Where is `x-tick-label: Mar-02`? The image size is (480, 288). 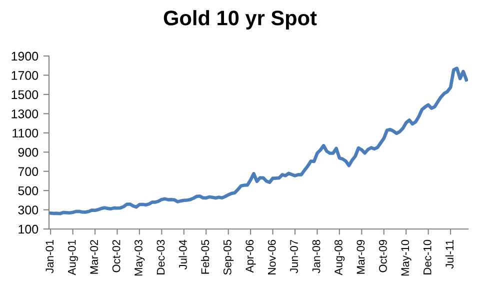
x-tick-label: Mar-02 is located at coordinates (94, 257).